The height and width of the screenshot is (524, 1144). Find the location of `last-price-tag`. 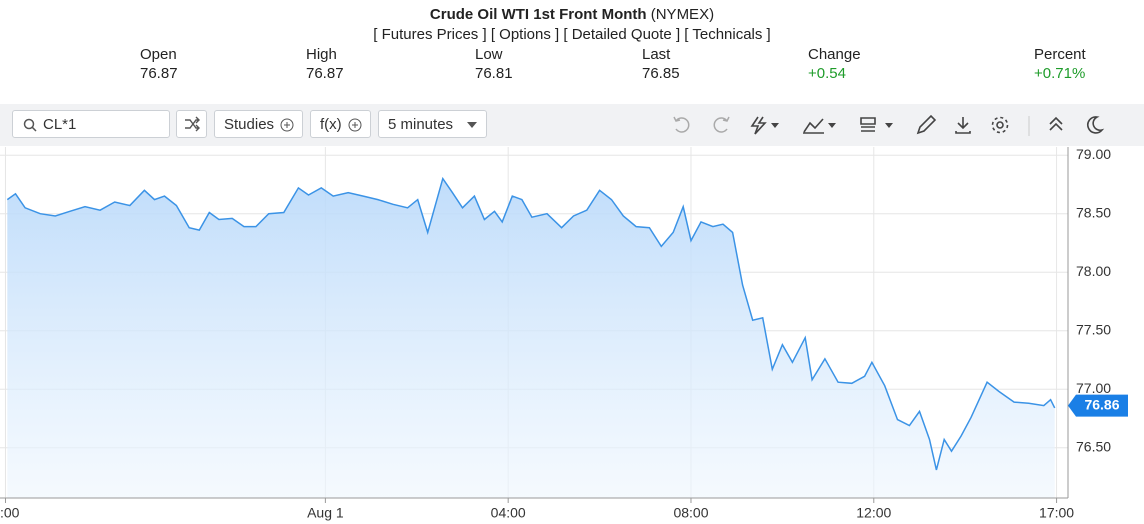

last-price-tag is located at coordinates (1098, 405).